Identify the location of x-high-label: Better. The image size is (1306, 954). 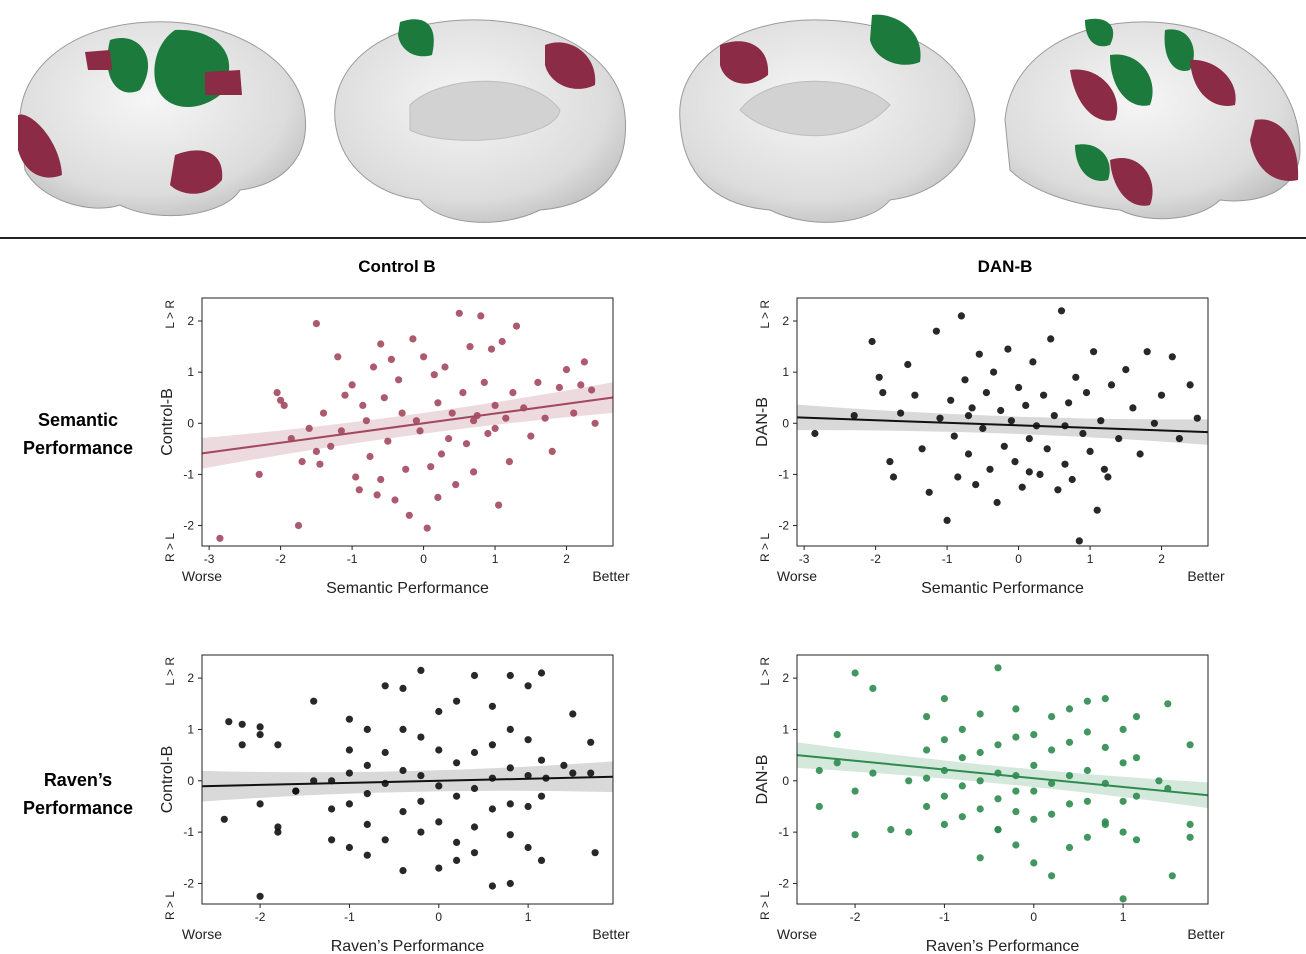
(611, 934).